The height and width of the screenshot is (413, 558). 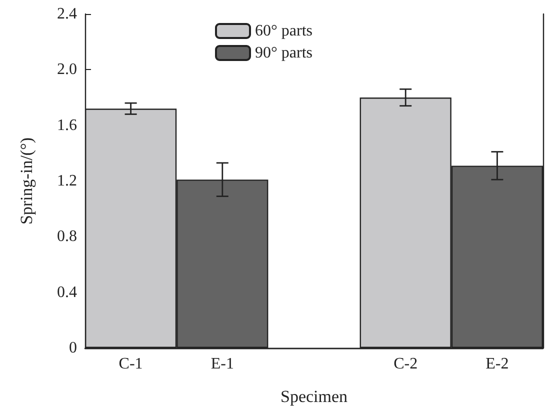 I want to click on x-tick-label: E-2, so click(x=497, y=364).